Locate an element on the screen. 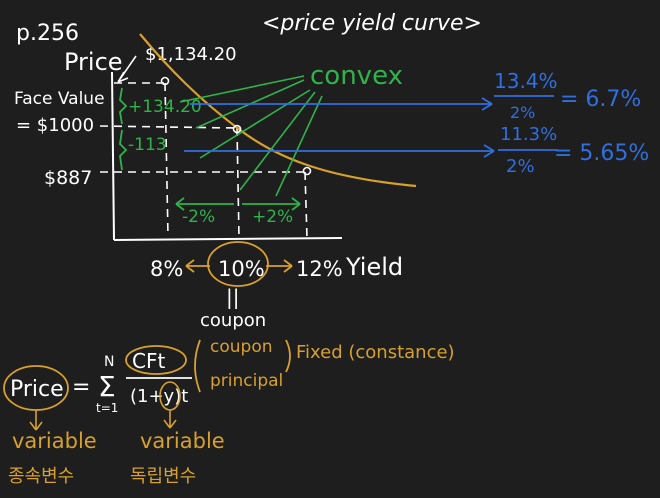 Image resolution: width=660 pixels, height=498 pixels. calc-down-result: = 5.65% is located at coordinates (601, 153).